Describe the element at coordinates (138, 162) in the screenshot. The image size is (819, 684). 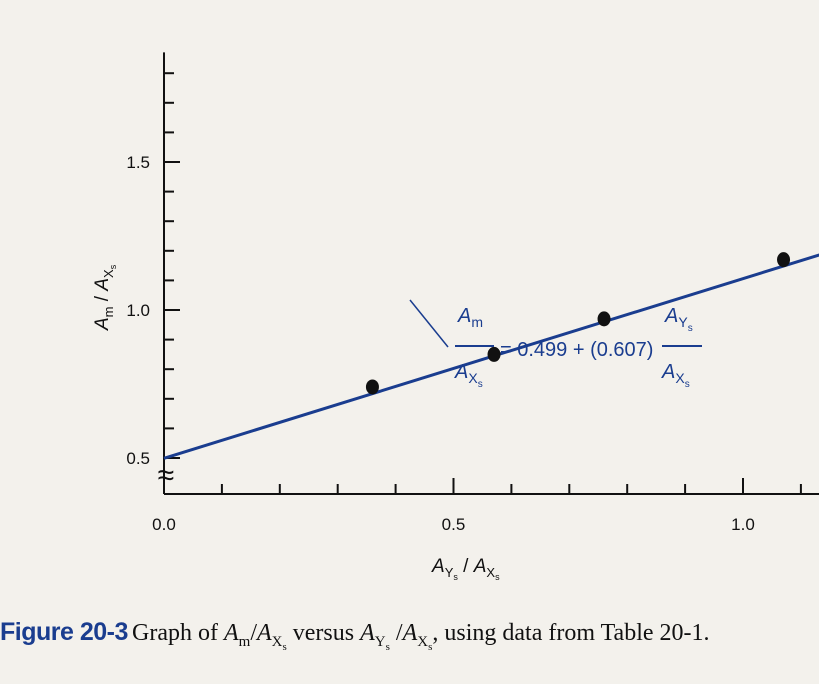
I see `y-tick-label: 1.5` at that location.